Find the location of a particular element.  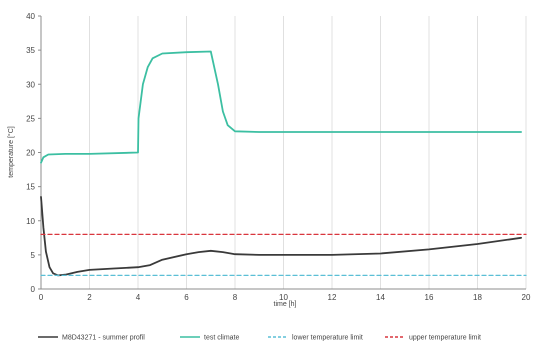

y-tick-label: 20 is located at coordinates (30, 153).